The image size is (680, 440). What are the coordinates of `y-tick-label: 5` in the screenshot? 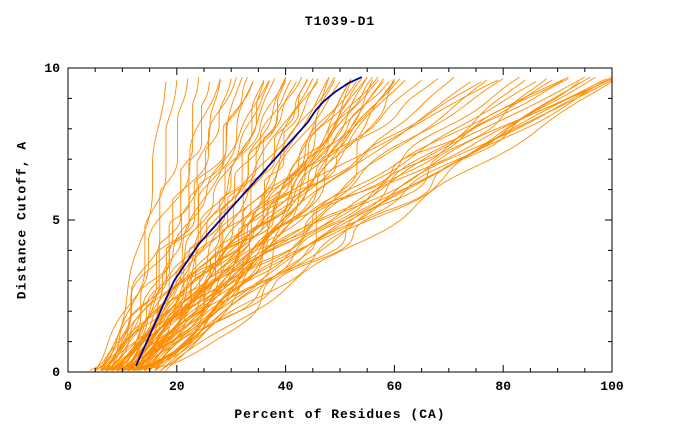 It's located at (56, 220).